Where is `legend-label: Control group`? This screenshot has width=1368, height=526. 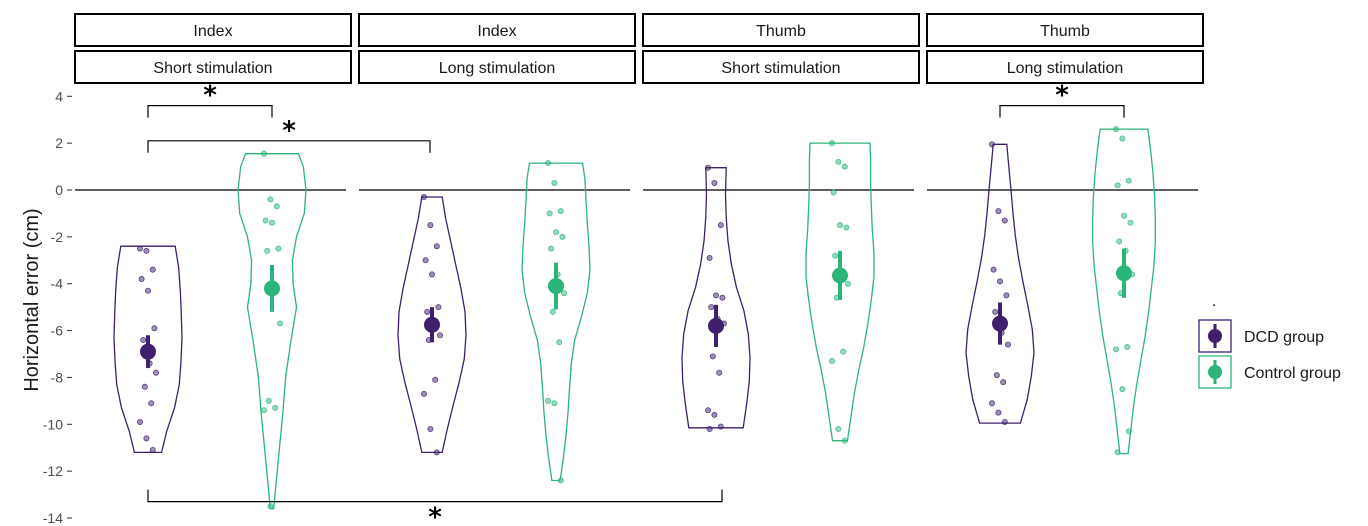
legend-label: Control group is located at coordinates (1292, 373).